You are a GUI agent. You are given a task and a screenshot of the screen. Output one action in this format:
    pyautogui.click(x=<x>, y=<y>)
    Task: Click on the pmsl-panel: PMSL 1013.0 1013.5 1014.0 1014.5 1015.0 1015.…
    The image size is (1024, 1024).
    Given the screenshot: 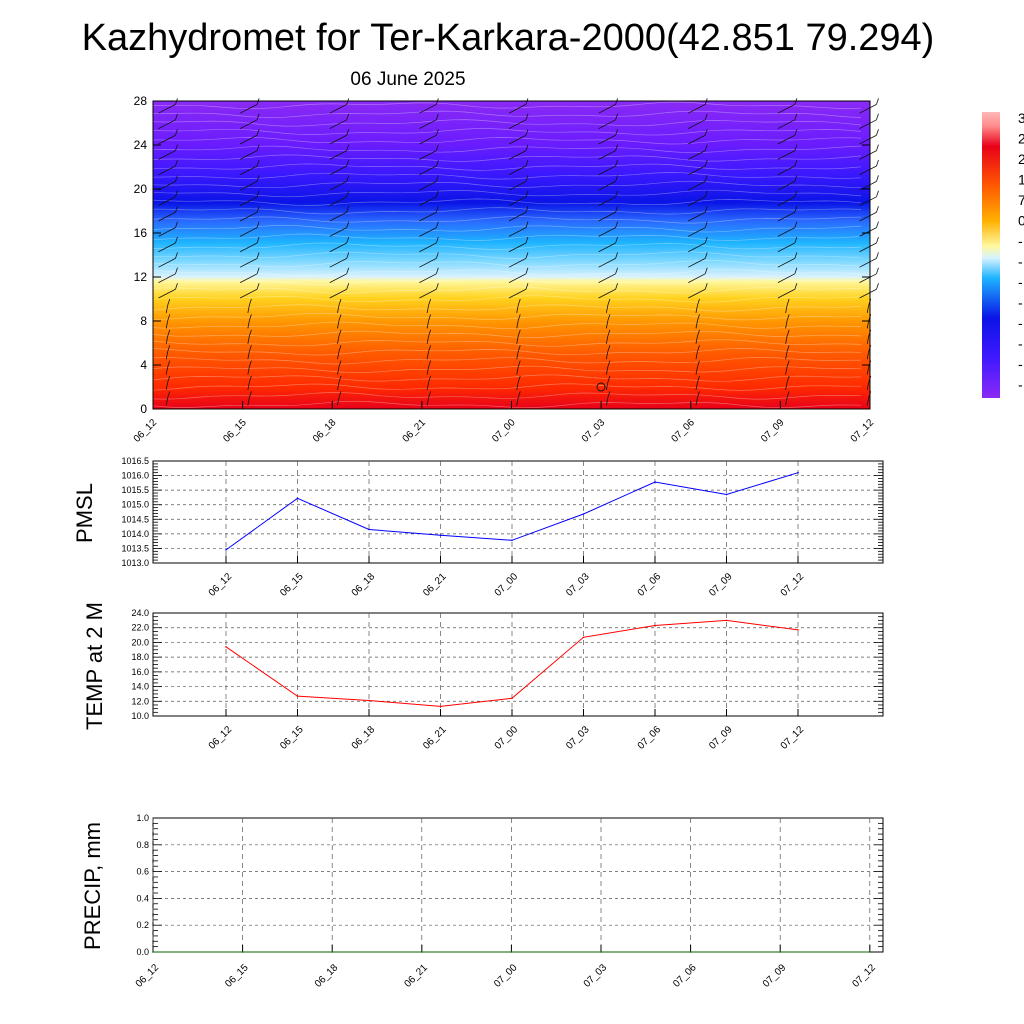 What is the action you would take?
    pyautogui.click(x=478, y=527)
    